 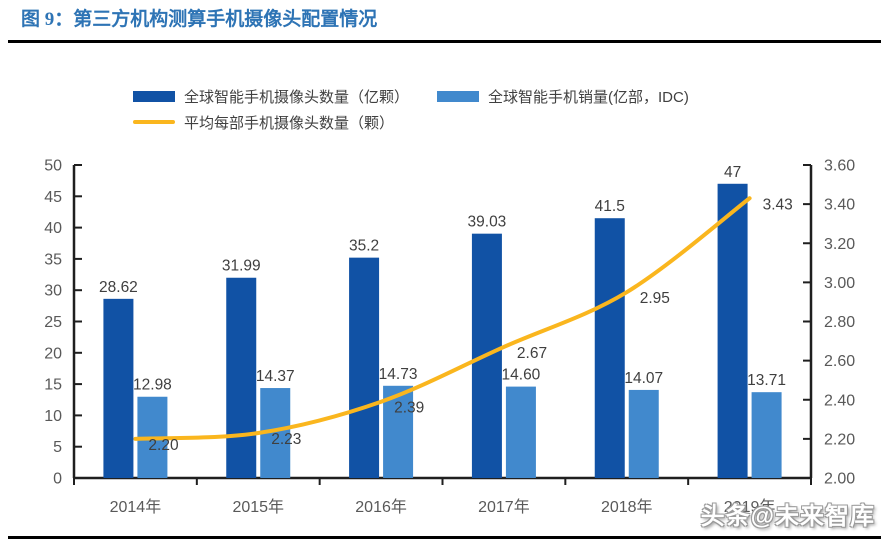 What do you see at coordinates (766, 380) in the screenshot?
I see `bar-label-phone-sales: 13.71` at bounding box center [766, 380].